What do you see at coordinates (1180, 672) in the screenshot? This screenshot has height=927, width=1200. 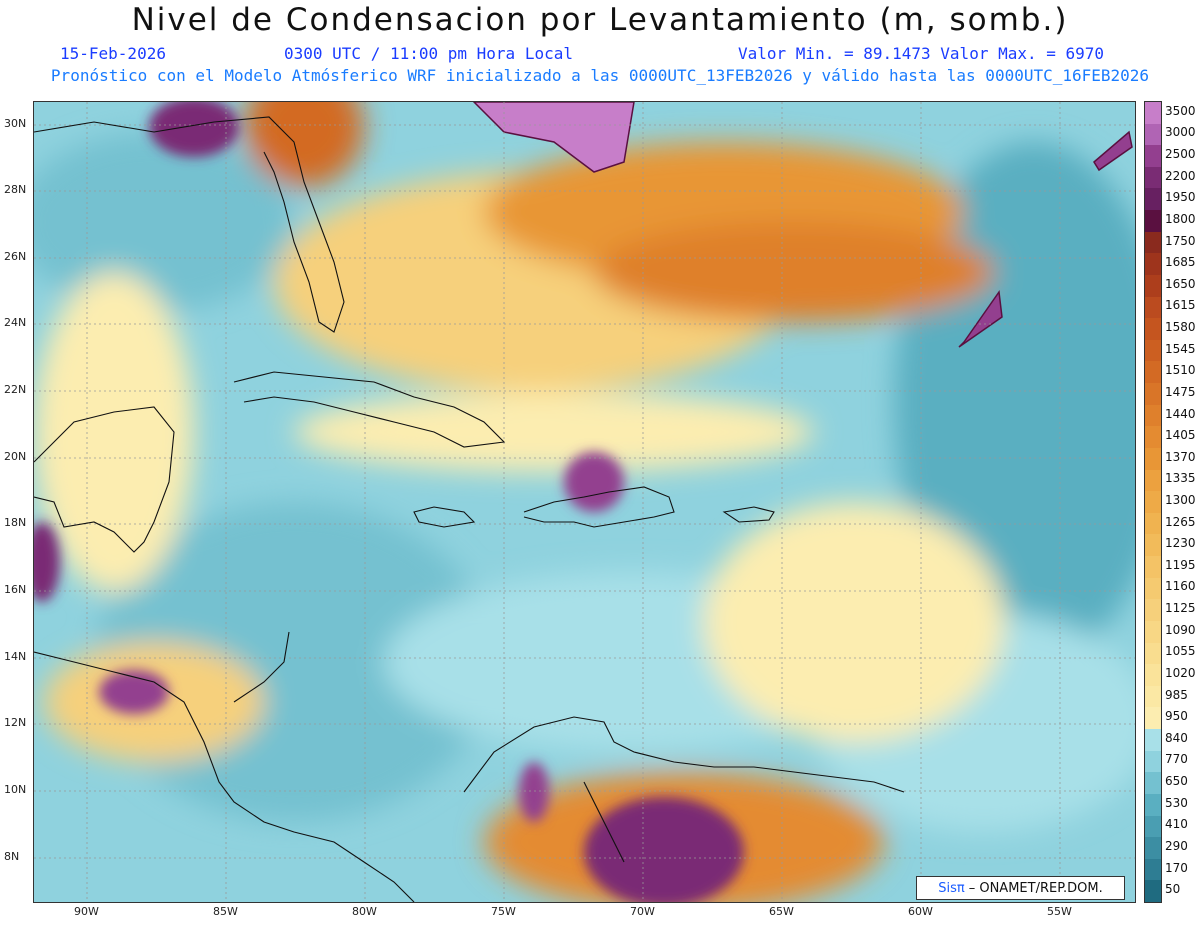 I see `colorbar-label: 1020` at bounding box center [1180, 672].